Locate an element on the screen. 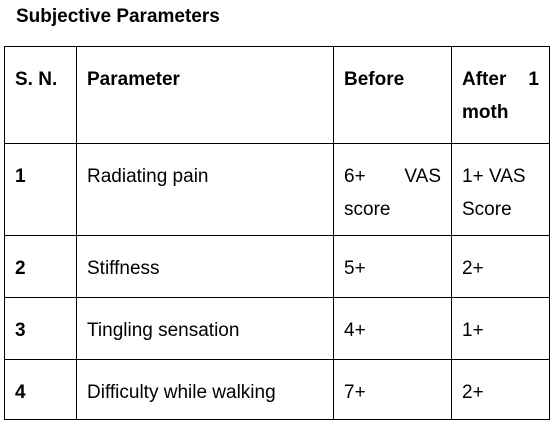 The image size is (552, 426). cell-before-line1: 6+ VAS is located at coordinates (392, 176).